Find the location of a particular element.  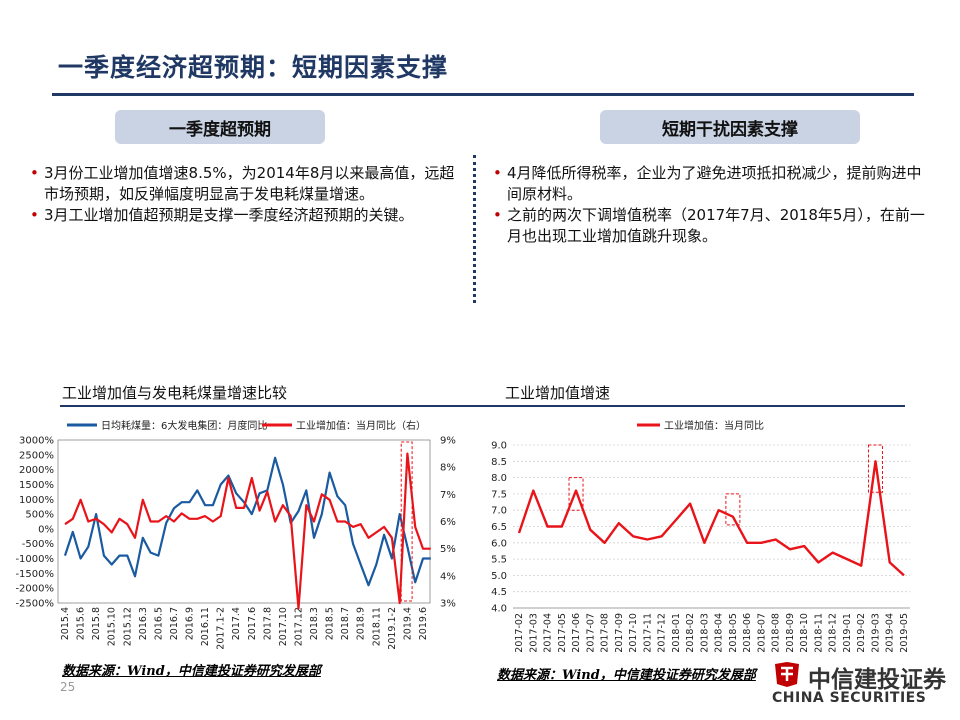

bullet-text: 4月降低所得税率，企业为了避免进项抵扣税减少，提前购进中间原材料。 is located at coordinates (714, 183).